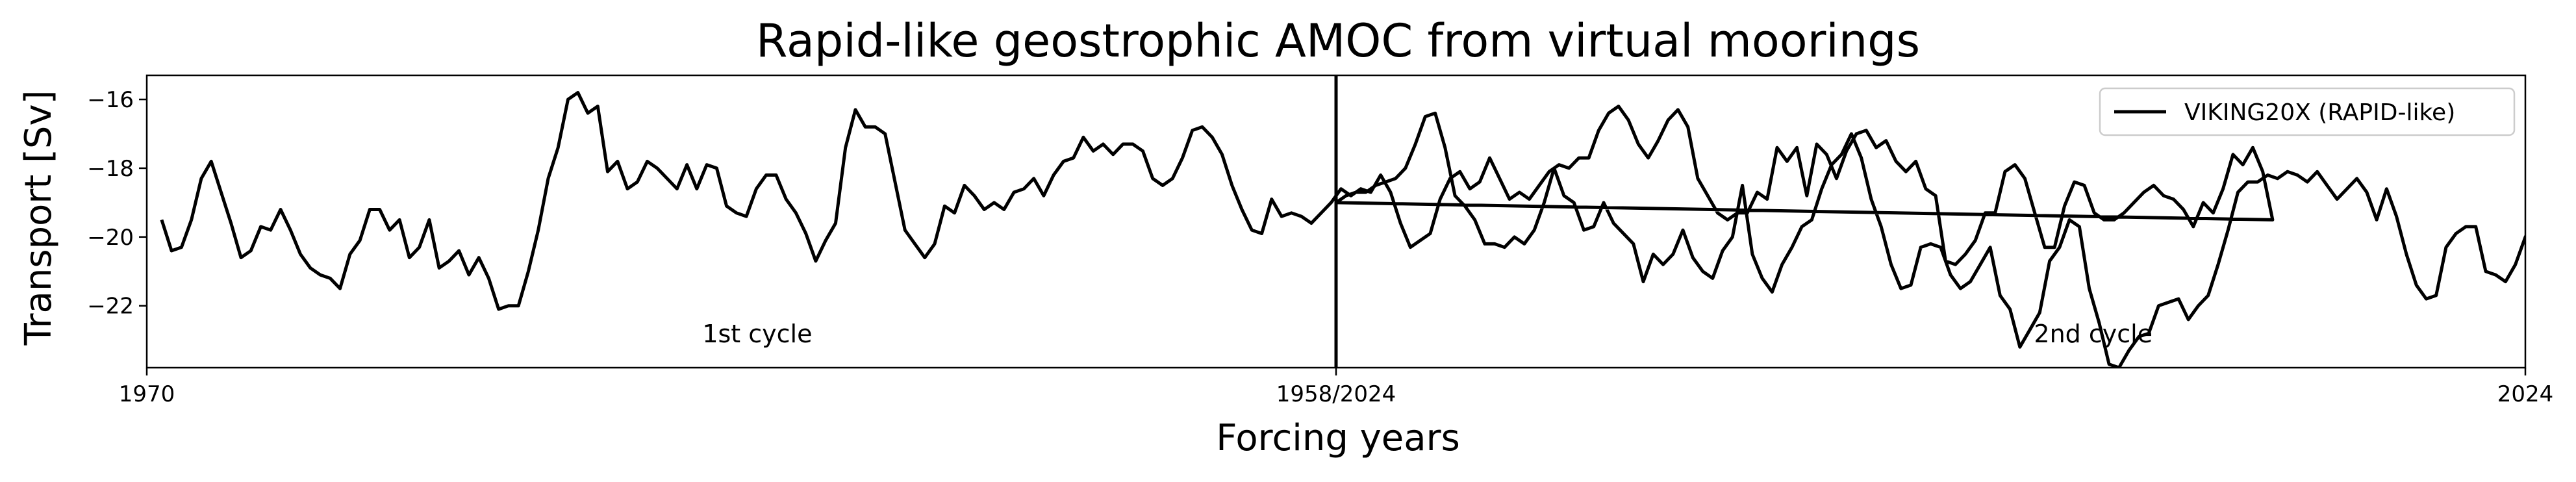  Describe the element at coordinates (111, 100) in the screenshot. I see `y-tick-label: −16` at that location.